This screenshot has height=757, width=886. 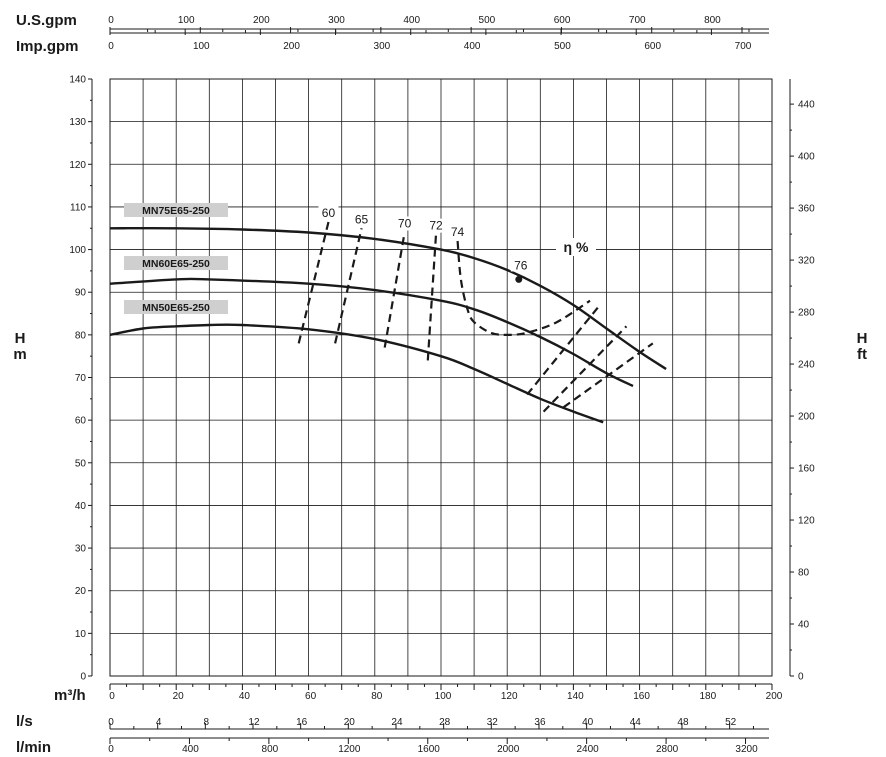 What do you see at coordinates (667, 749) in the screenshot?
I see `lmin-tick-label: 2800` at bounding box center [667, 749].